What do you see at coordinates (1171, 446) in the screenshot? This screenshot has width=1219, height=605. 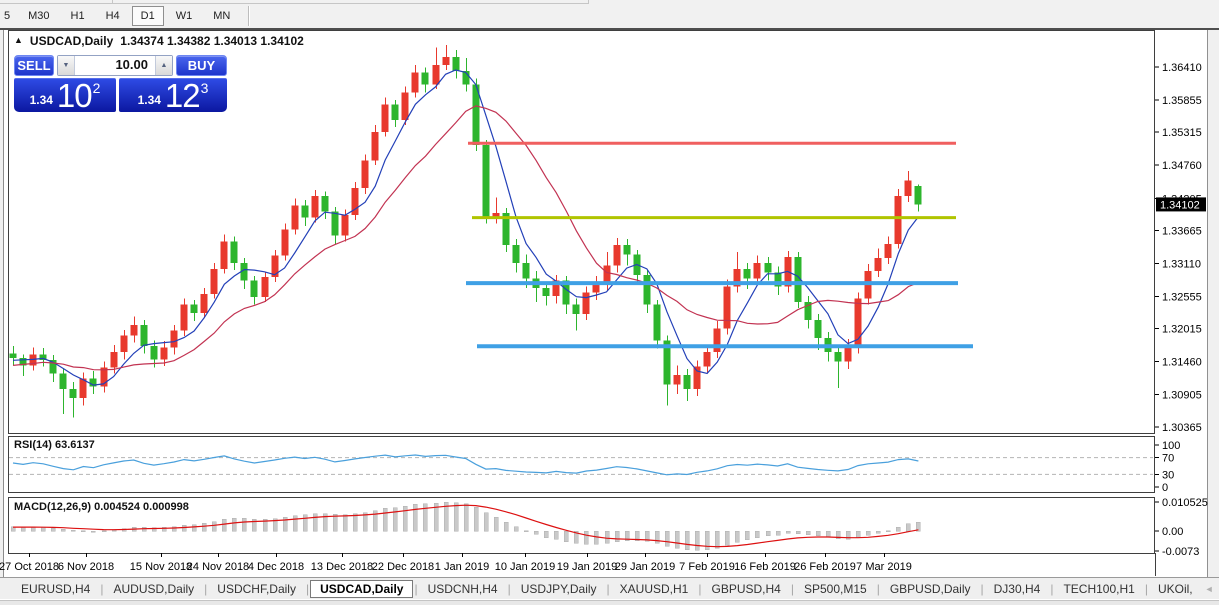 I see `rsi-tick-label: 100` at bounding box center [1171, 446].